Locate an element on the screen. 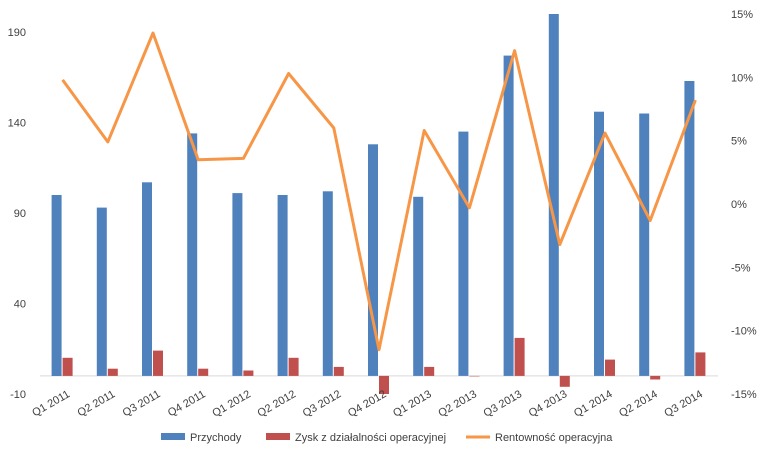 The height and width of the screenshot is (462, 764). x-tick-label: Q4 2011 is located at coordinates (187, 403).